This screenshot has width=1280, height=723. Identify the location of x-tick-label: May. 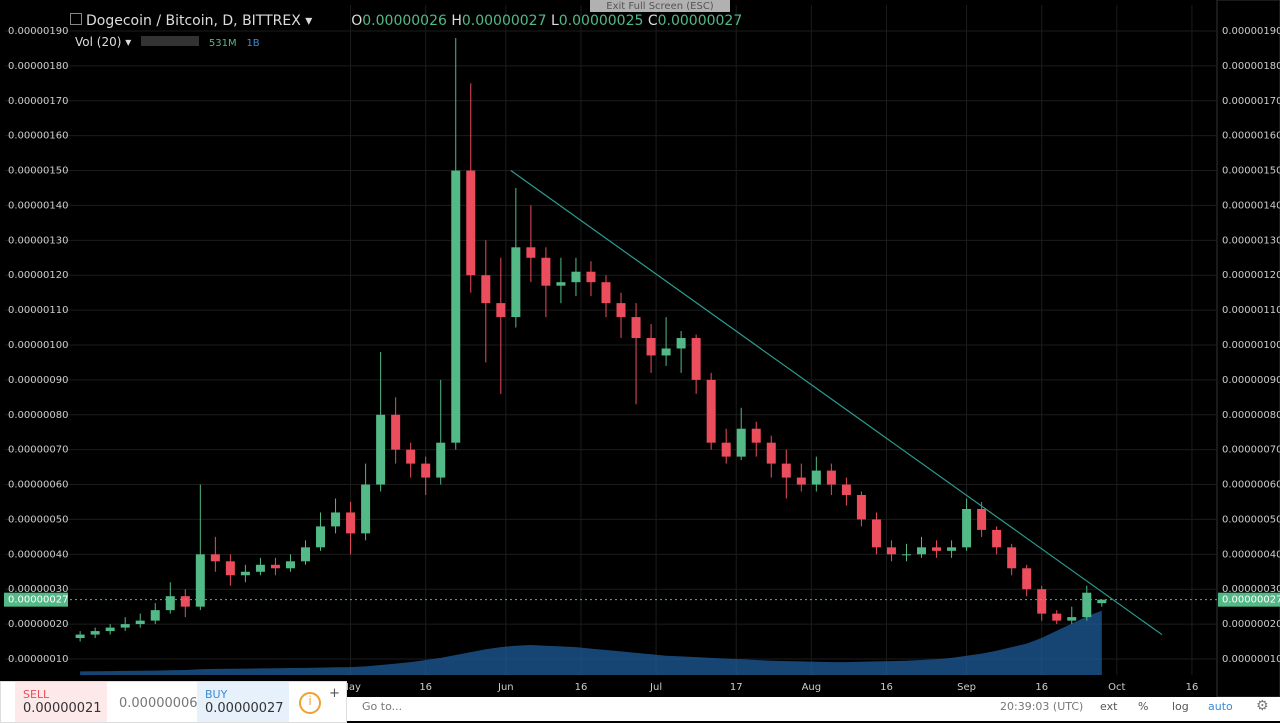
(350, 687).